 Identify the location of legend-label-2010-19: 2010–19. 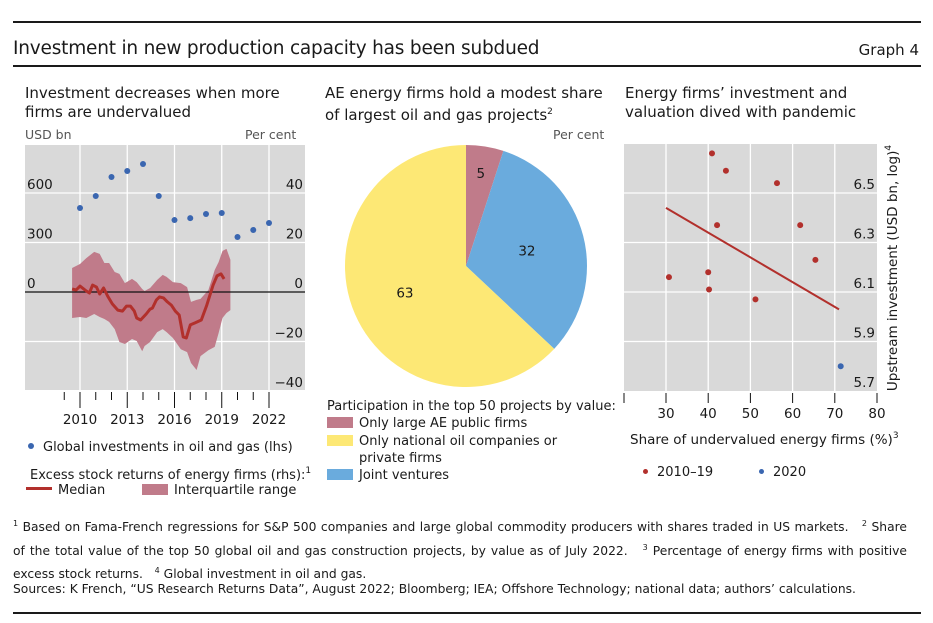
(685, 472).